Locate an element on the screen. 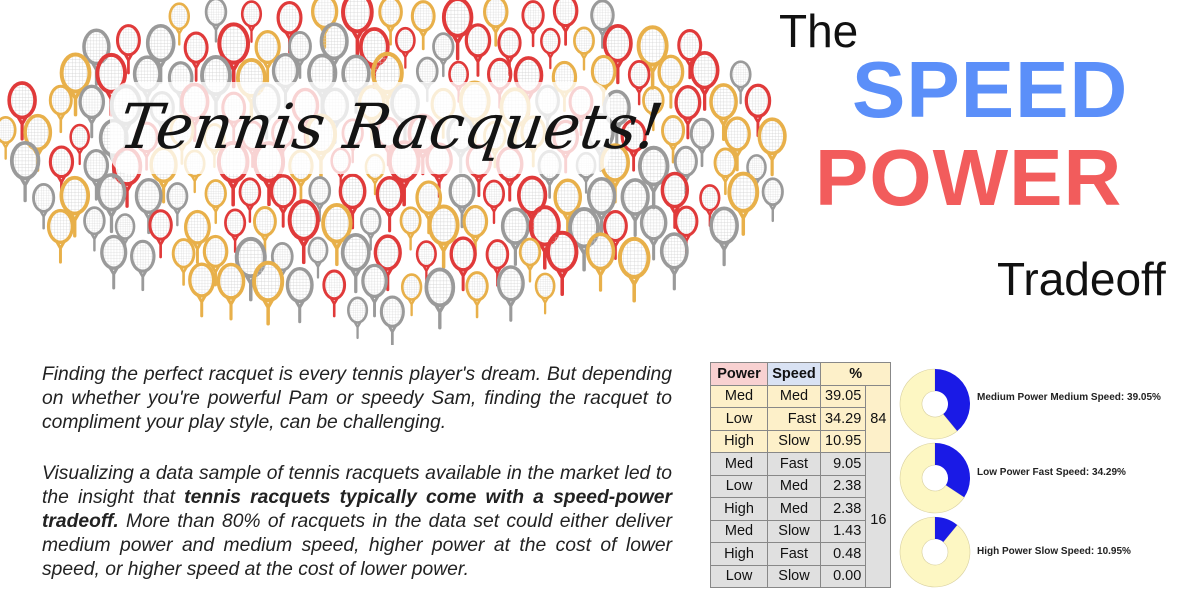 This screenshot has height=589, width=1193. table-row: High Slow 10.95 is located at coordinates (800, 441).